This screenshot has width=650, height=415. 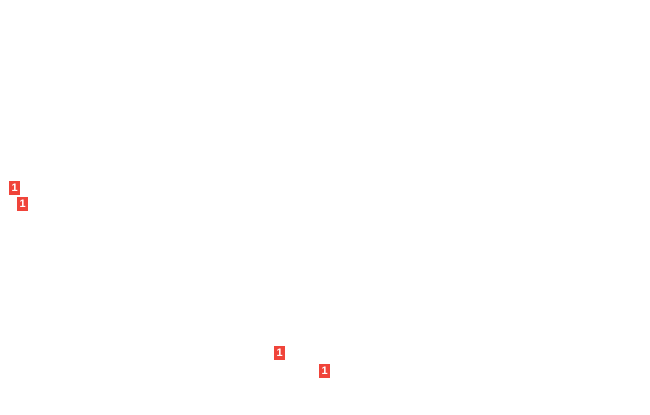 What do you see at coordinates (14, 188) in the screenshot?
I see `count-badge-1: 1` at bounding box center [14, 188].